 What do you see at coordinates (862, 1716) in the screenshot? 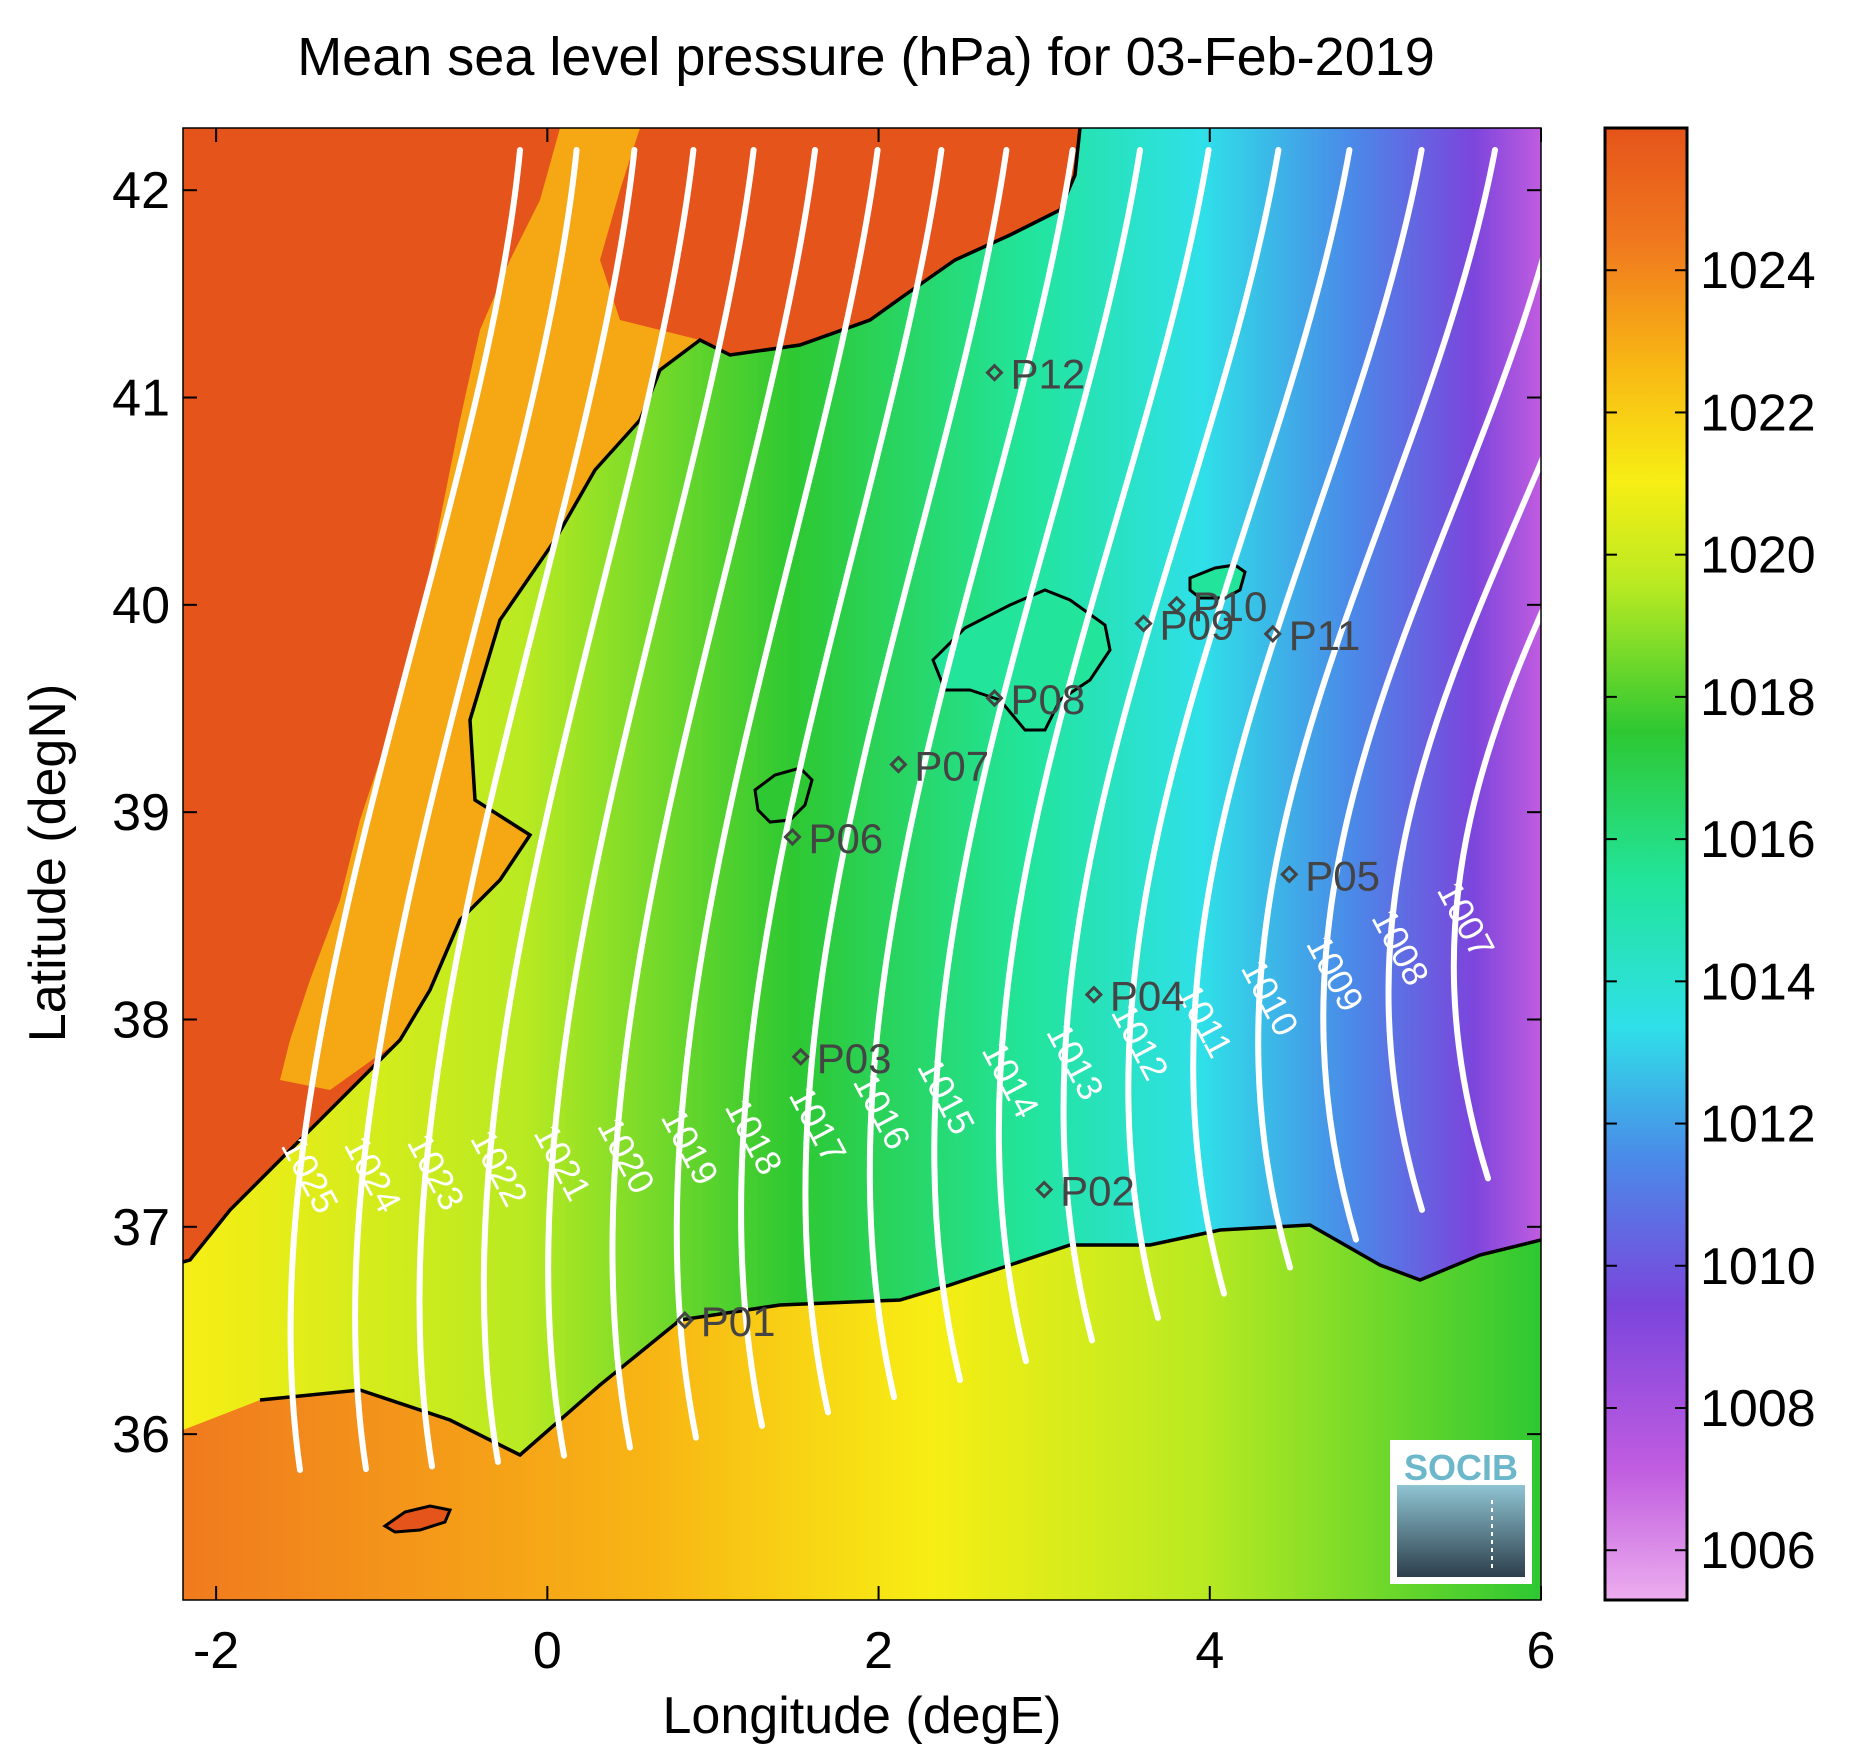
I see `x-axis-label: Longitude (degE)` at bounding box center [862, 1716].